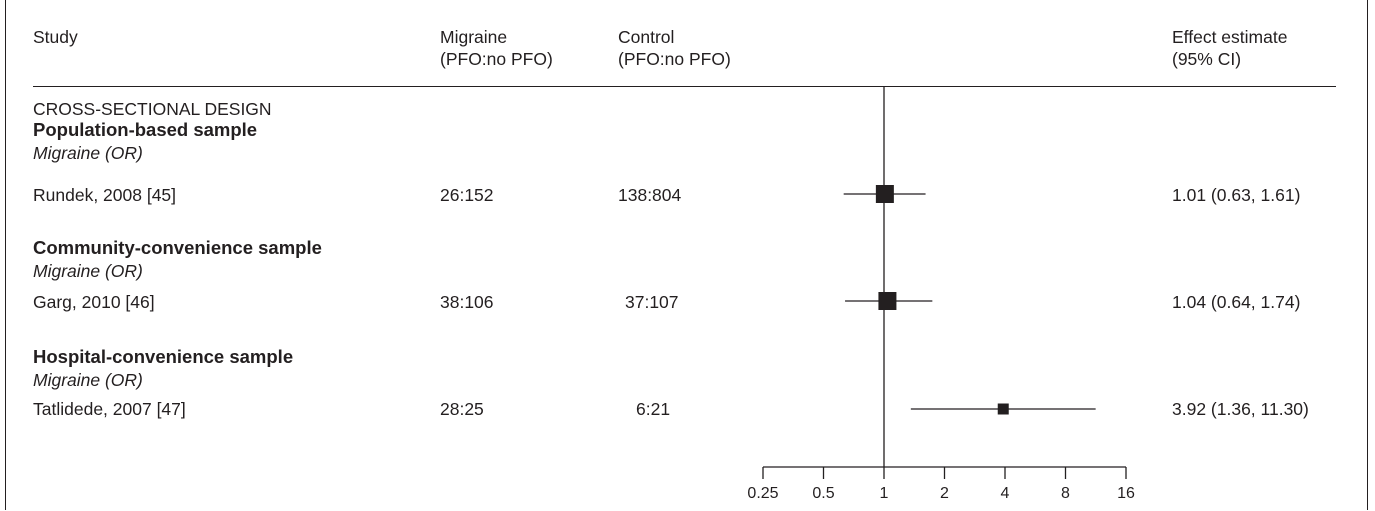 The width and height of the screenshot is (1375, 511). I want to click on group-heading: Community-convenience sample, so click(177, 247).